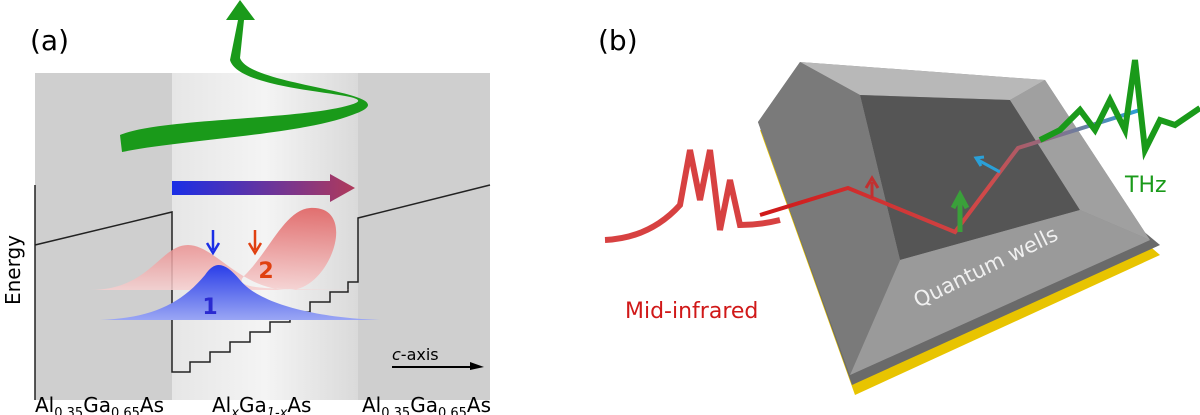  What do you see at coordinates (265, 271) in the screenshot?
I see `peak-label: 2` at bounding box center [265, 271].